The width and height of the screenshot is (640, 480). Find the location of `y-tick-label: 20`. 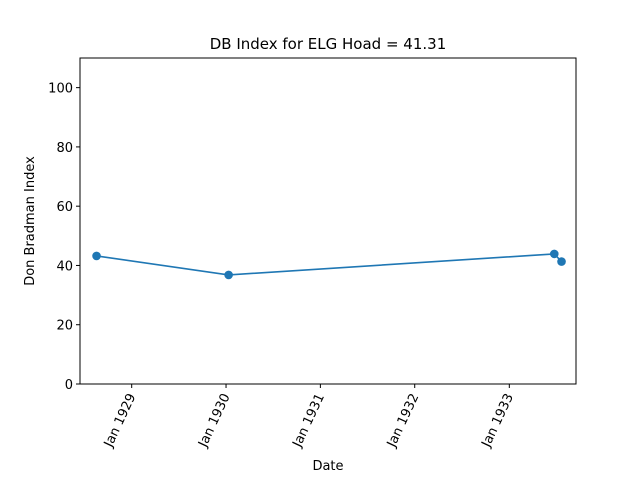

y-tick-label: 20 is located at coordinates (64, 326).